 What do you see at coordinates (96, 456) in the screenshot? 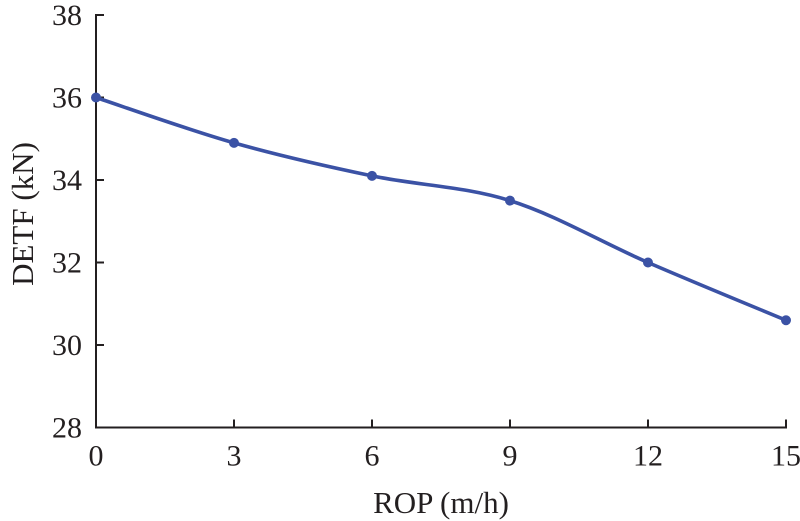
I see `x-tick-label: 0` at bounding box center [96, 456].